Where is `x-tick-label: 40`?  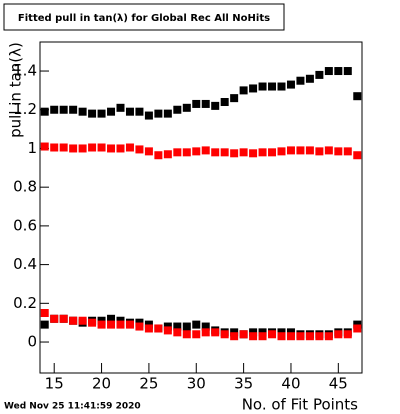 x-tick-label: 40 is located at coordinates (290, 384).